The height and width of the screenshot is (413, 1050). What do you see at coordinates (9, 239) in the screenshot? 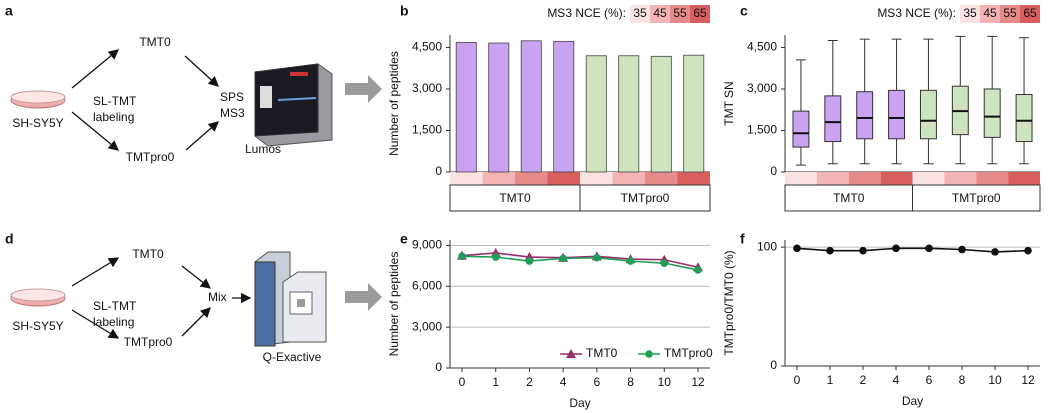
I see `panel-label: d` at bounding box center [9, 239].